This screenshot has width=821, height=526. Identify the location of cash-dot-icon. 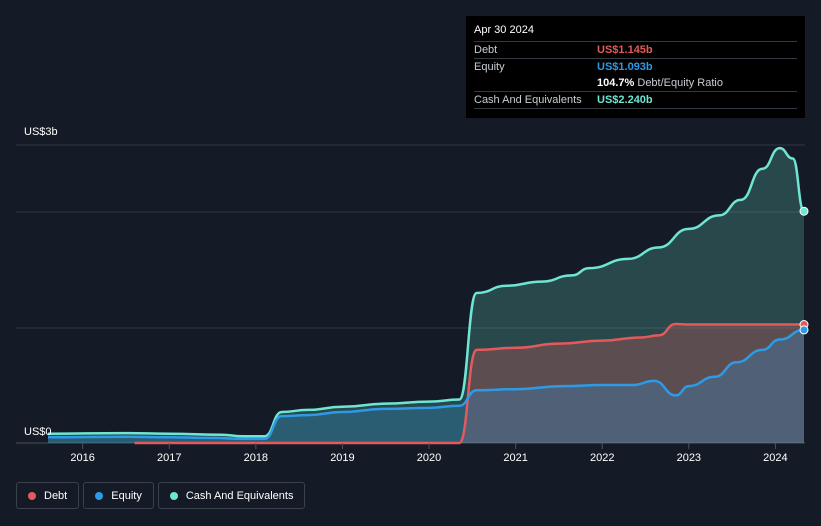
(173, 495).